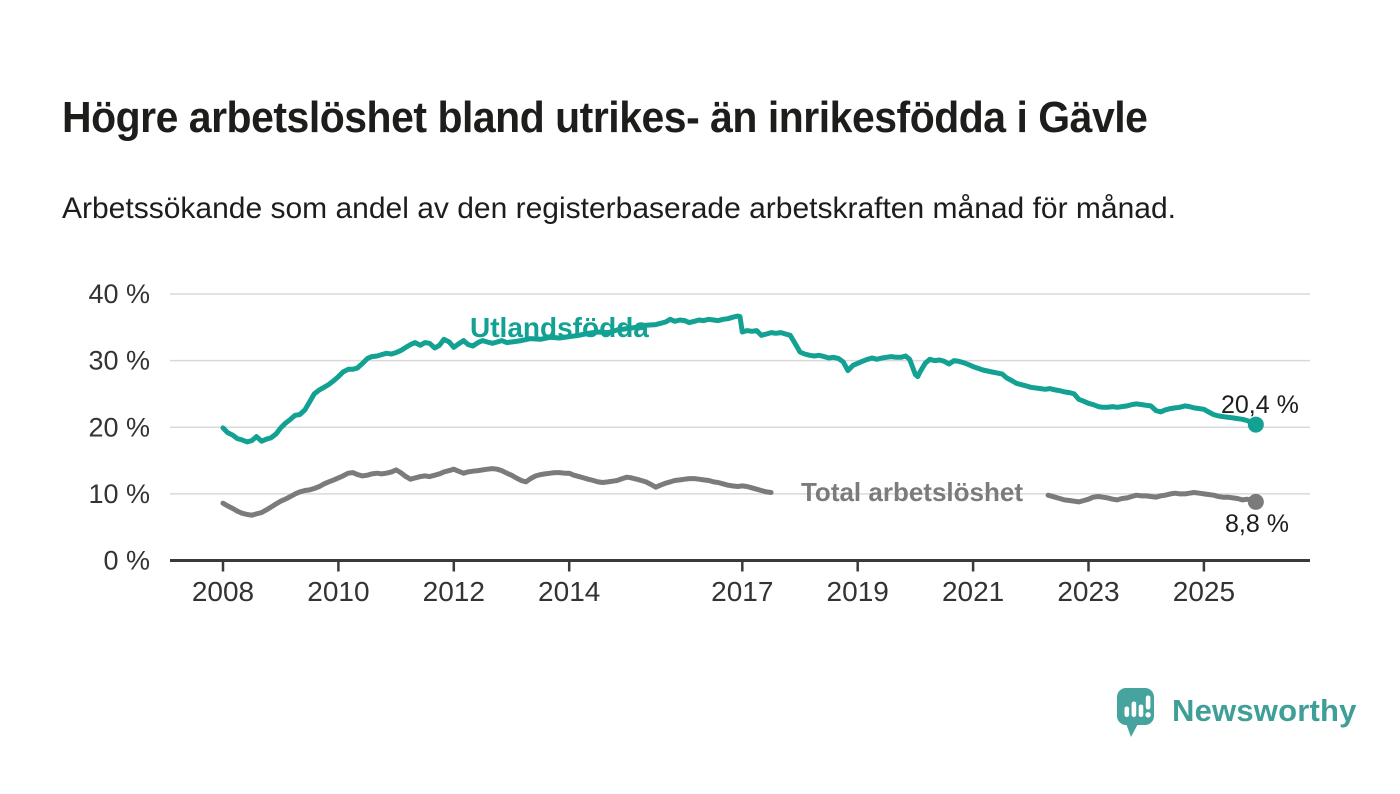 The height and width of the screenshot is (794, 1400). Describe the element at coordinates (1257, 524) in the screenshot. I see `series-end-value-1: 8,8 %` at that location.